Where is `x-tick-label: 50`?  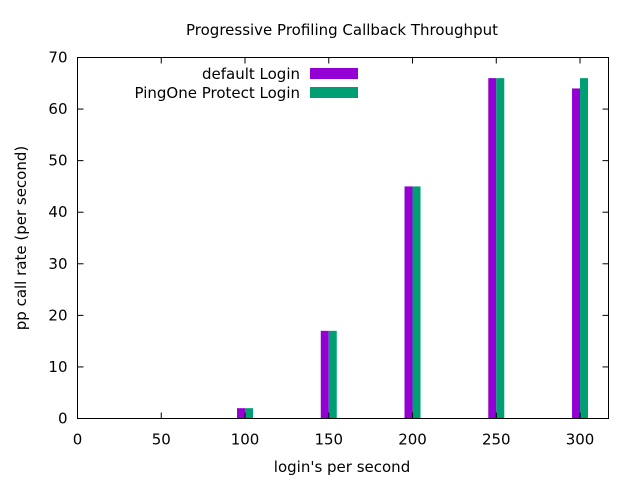
x-tick-label: 50 is located at coordinates (161, 440).